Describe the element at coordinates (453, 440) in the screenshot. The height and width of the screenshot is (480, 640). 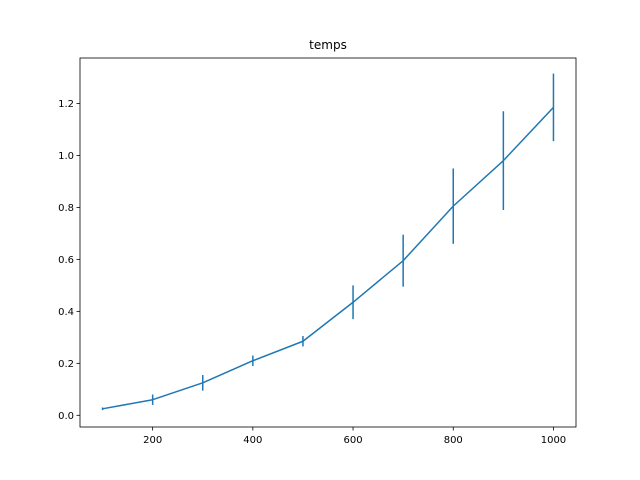
I see `x-tick-label: 800` at that location.